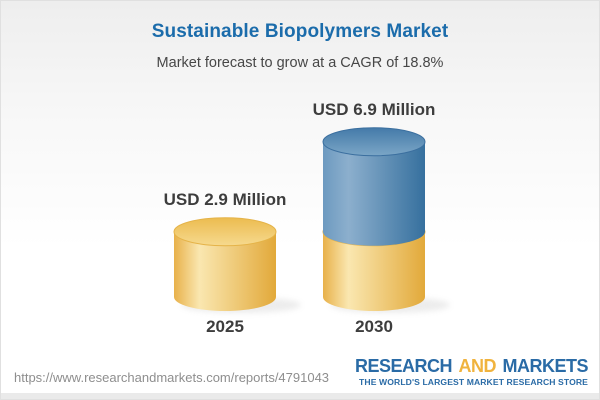 The width and height of the screenshot is (600, 400). What do you see at coordinates (374, 271) in the screenshot?
I see `cylinder-body-gold-segment` at bounding box center [374, 271].